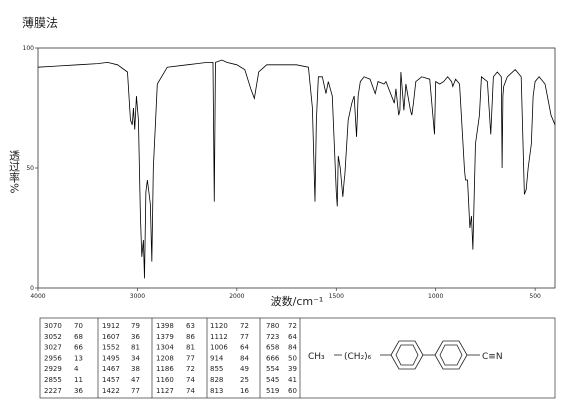 Image resolution: width=570 pixels, height=406 pixels. What do you see at coordinates (292, 369) in the screenshot?
I see `peak-transmittance: 39` at bounding box center [292, 369].